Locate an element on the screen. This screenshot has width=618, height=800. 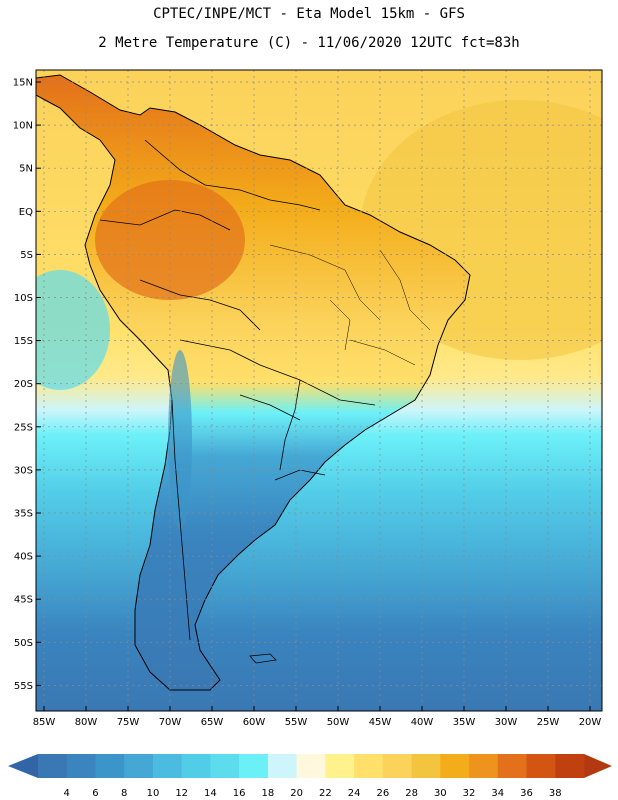
colorbar-label: 4 is located at coordinates (67, 793).